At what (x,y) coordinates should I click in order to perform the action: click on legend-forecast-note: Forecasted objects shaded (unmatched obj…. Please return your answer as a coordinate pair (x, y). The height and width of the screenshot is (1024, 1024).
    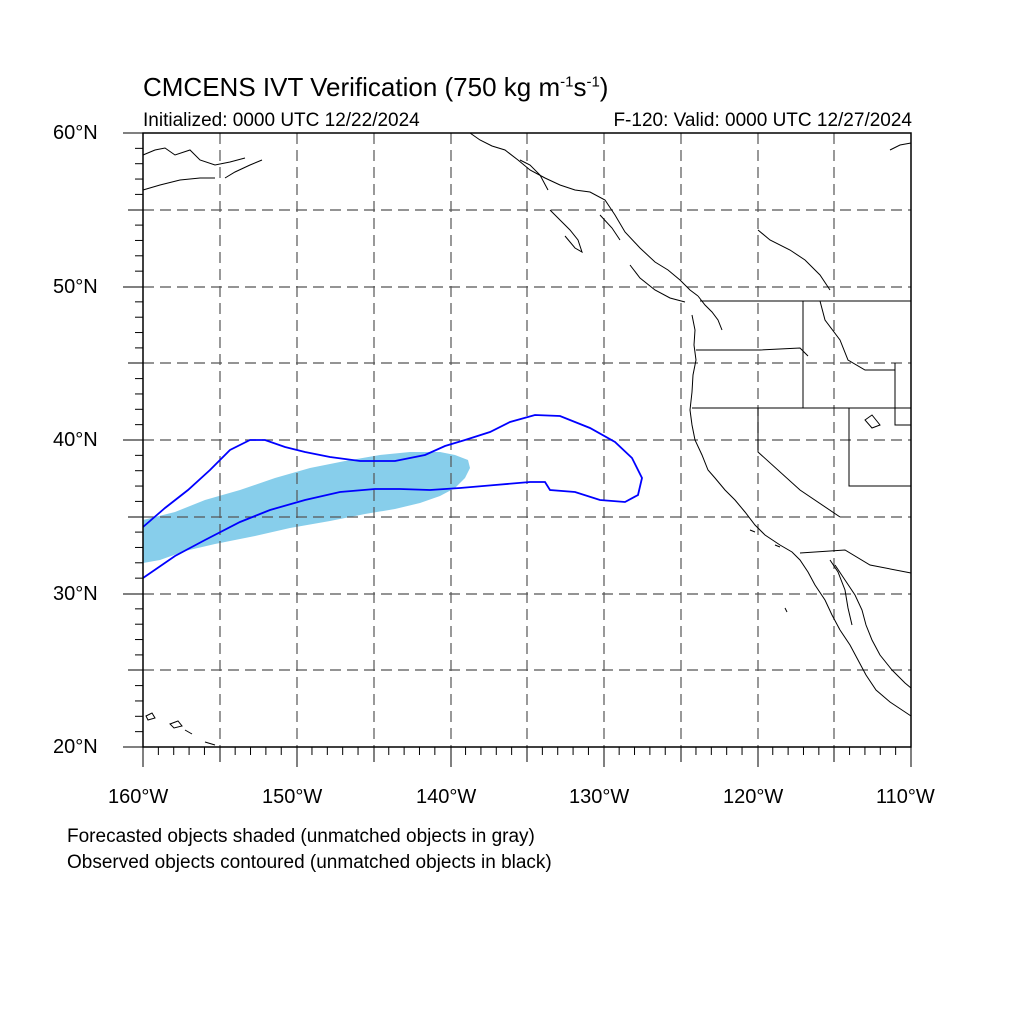
    Looking at the image, I should click on (301, 836).